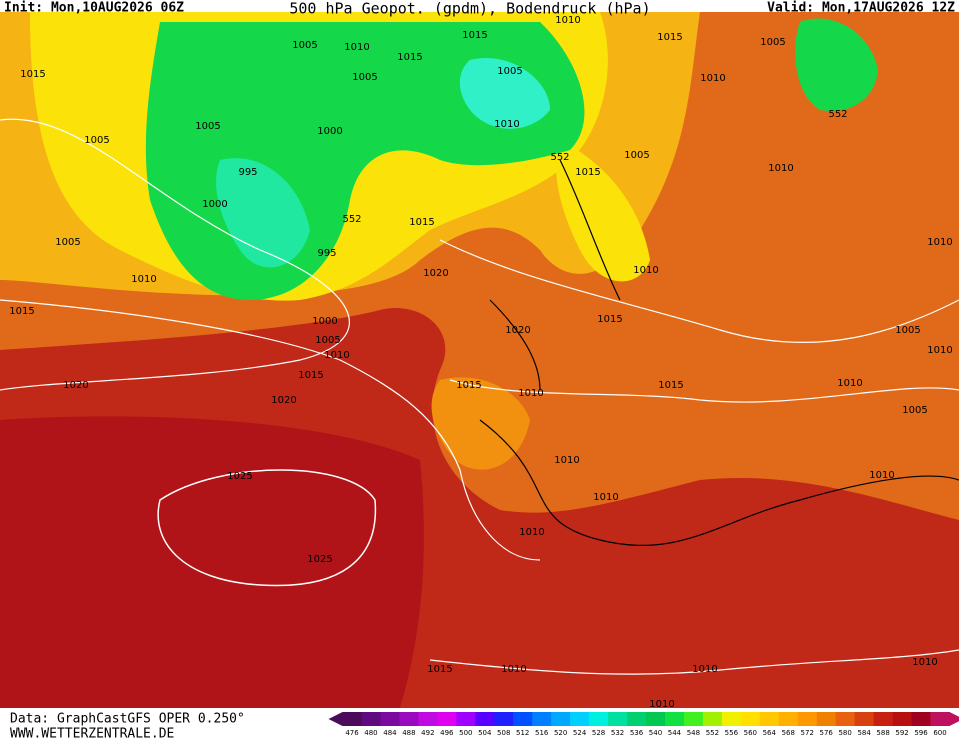 The width and height of the screenshot is (959, 741). What do you see at coordinates (352, 733) in the screenshot?
I see `colorbar-tick-label: 476` at bounding box center [352, 733].